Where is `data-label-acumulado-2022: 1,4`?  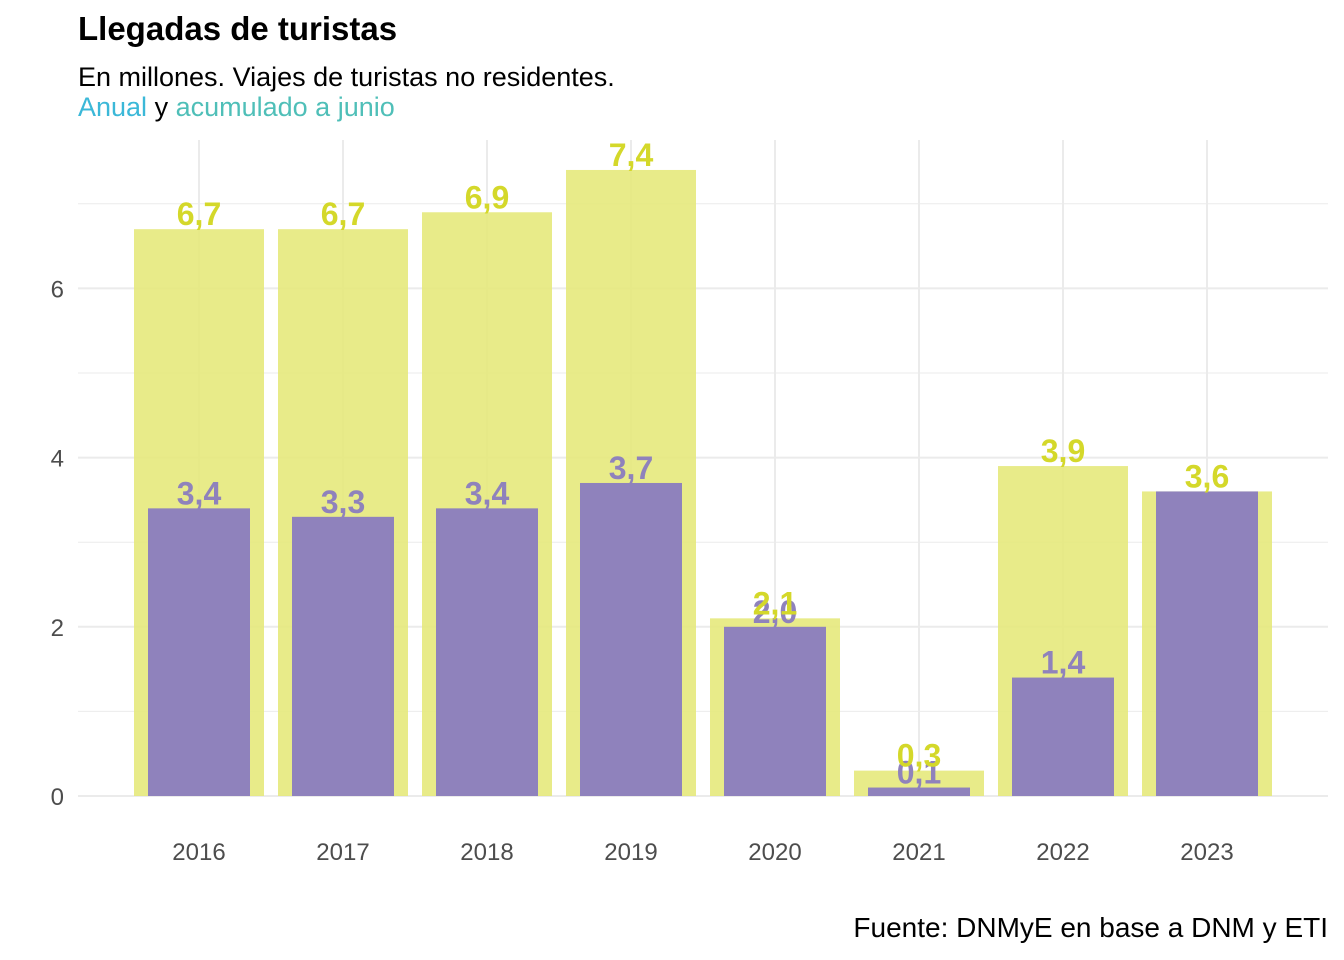 data-label-acumulado-2022: 1,4 is located at coordinates (1063, 663).